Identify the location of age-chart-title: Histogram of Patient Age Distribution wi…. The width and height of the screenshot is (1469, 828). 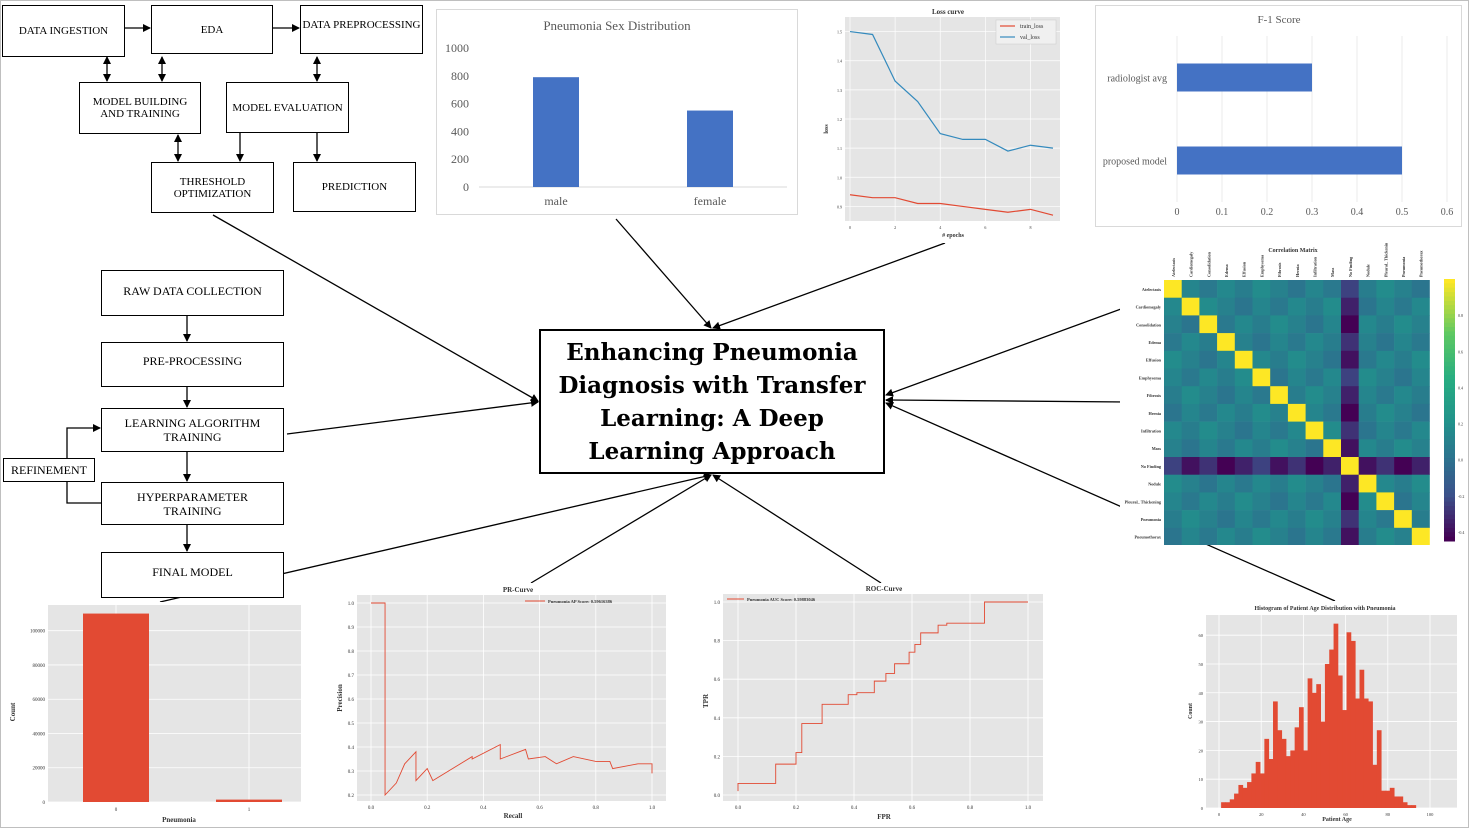
(1325, 609).